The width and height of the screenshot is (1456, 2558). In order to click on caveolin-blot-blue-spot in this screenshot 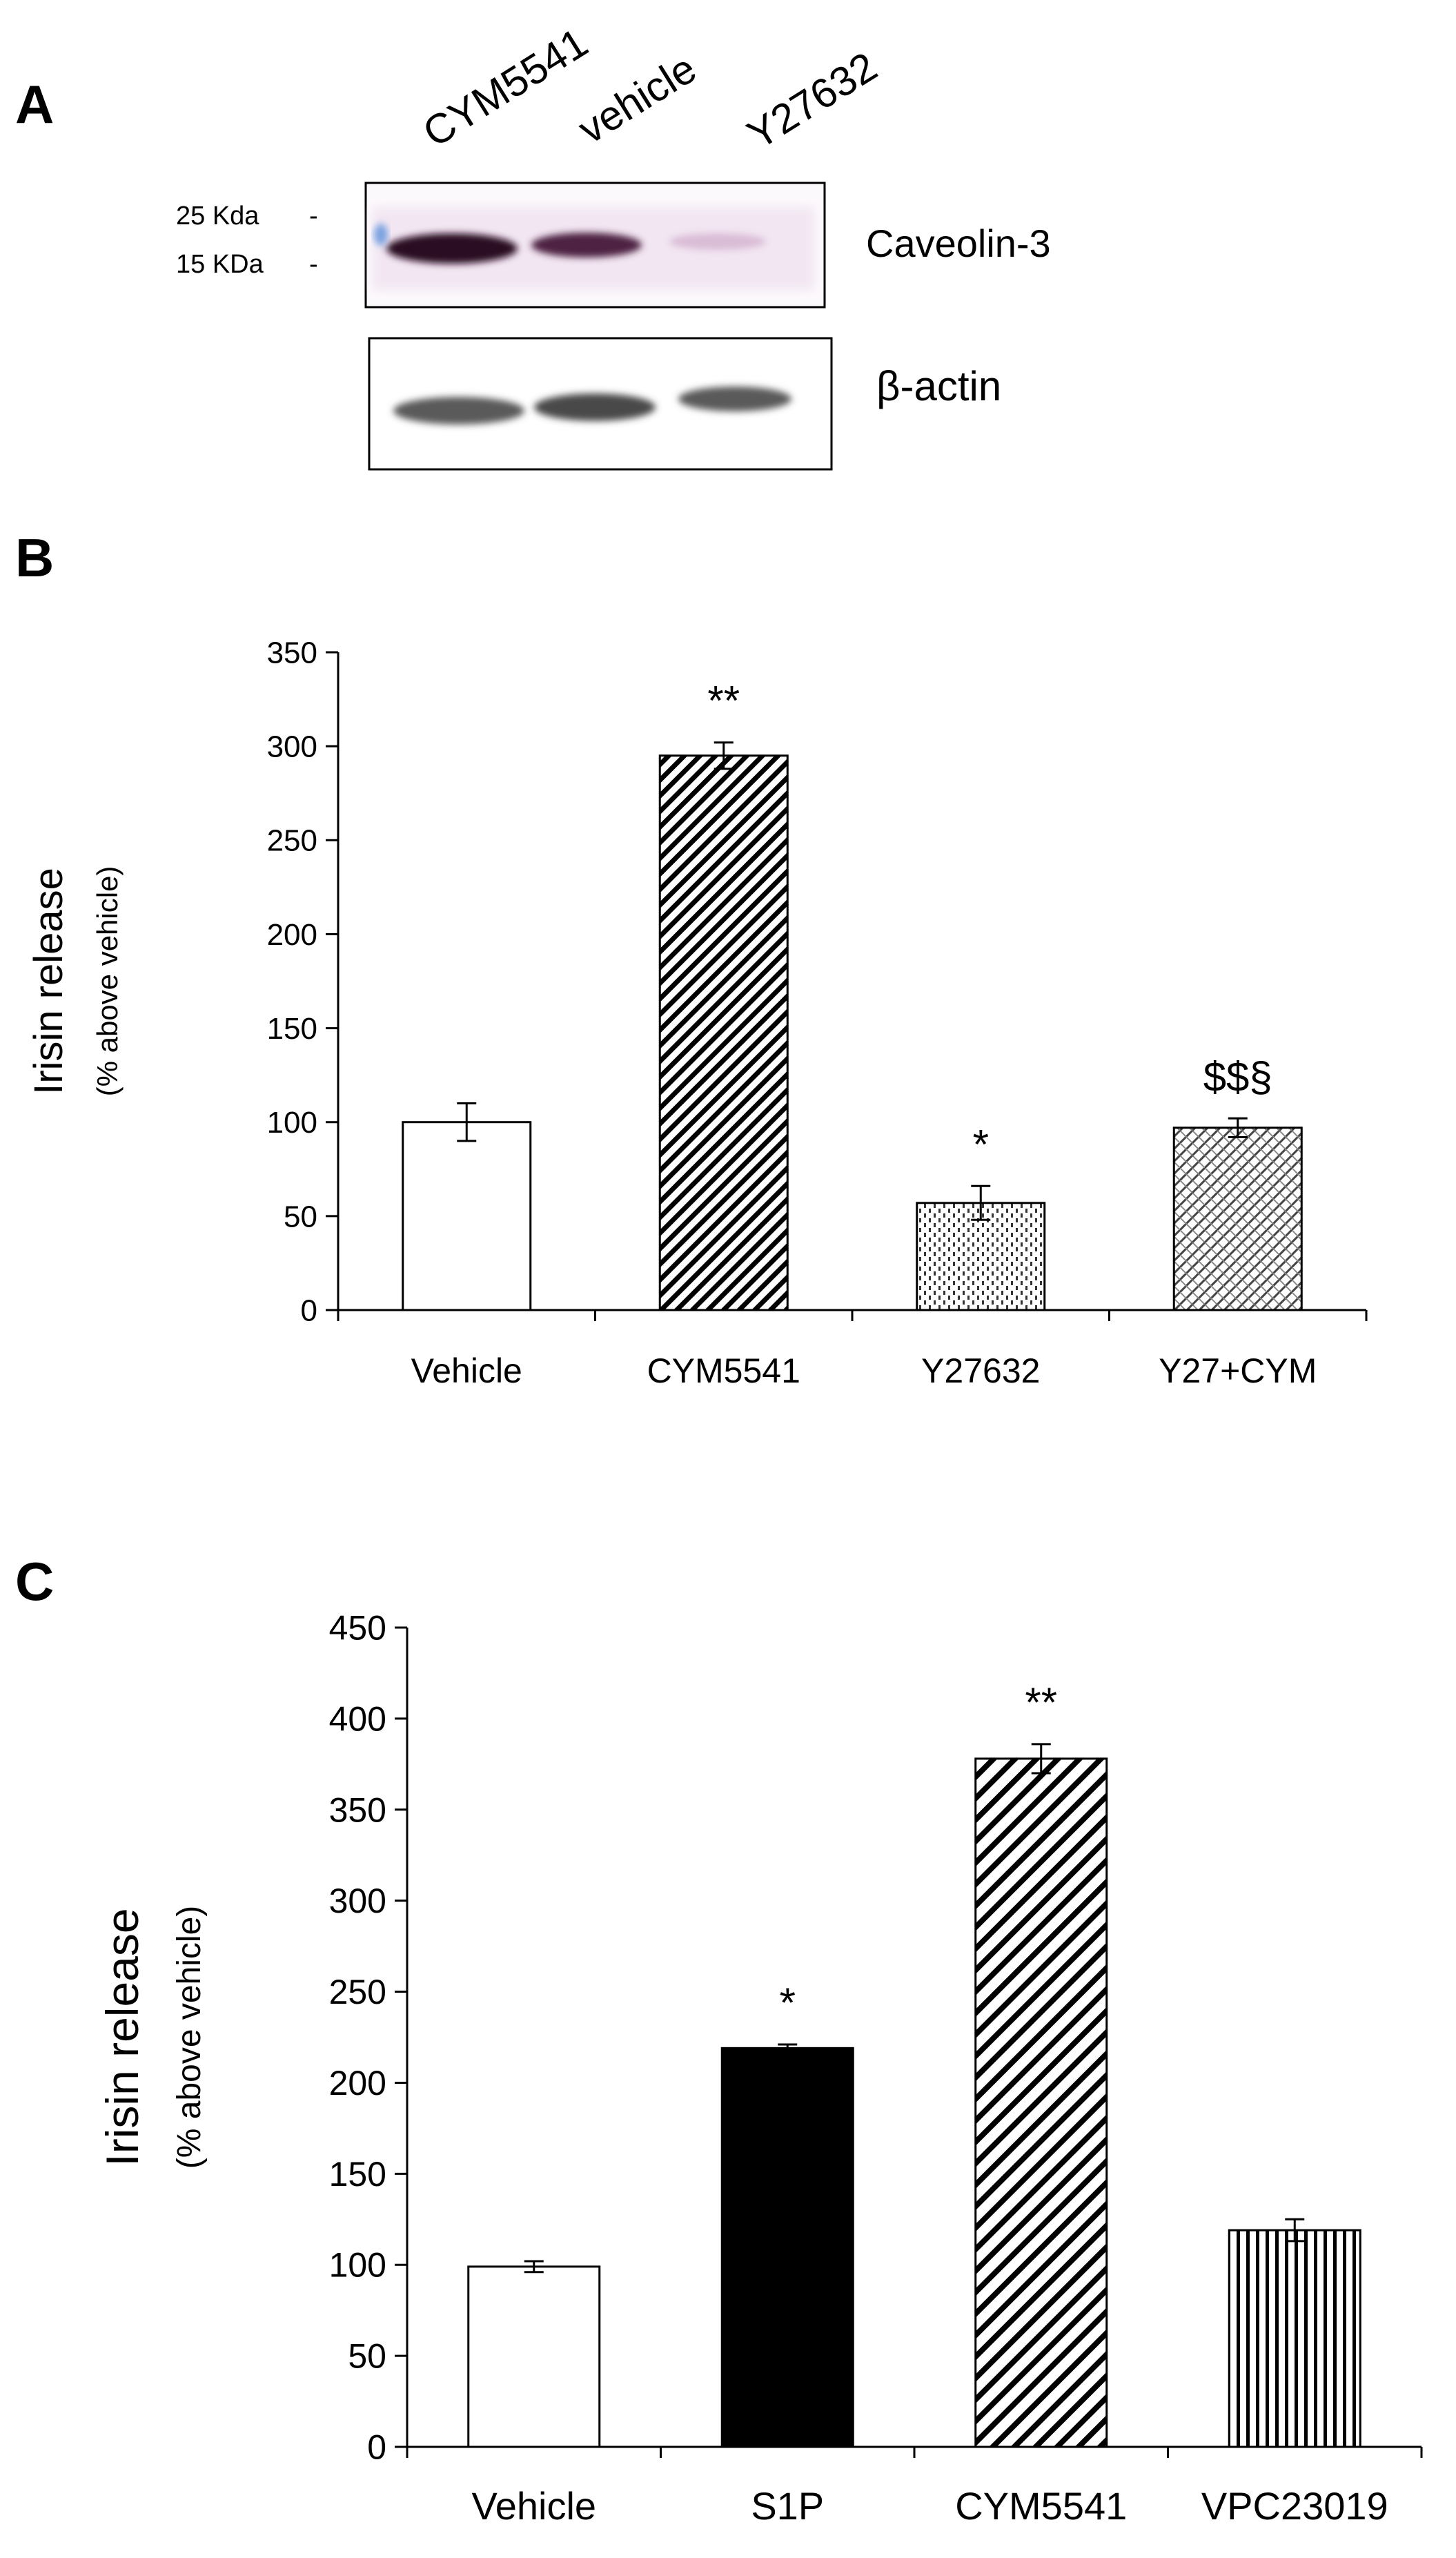, I will do `click(381, 235)`.